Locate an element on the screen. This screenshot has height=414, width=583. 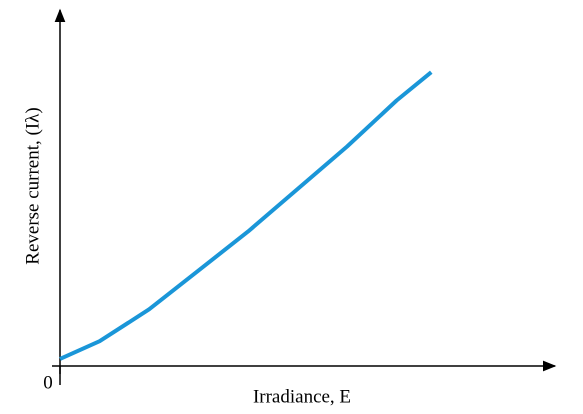
y-axis-label: Reverse current, (Iλ) is located at coordinates (32, 185).